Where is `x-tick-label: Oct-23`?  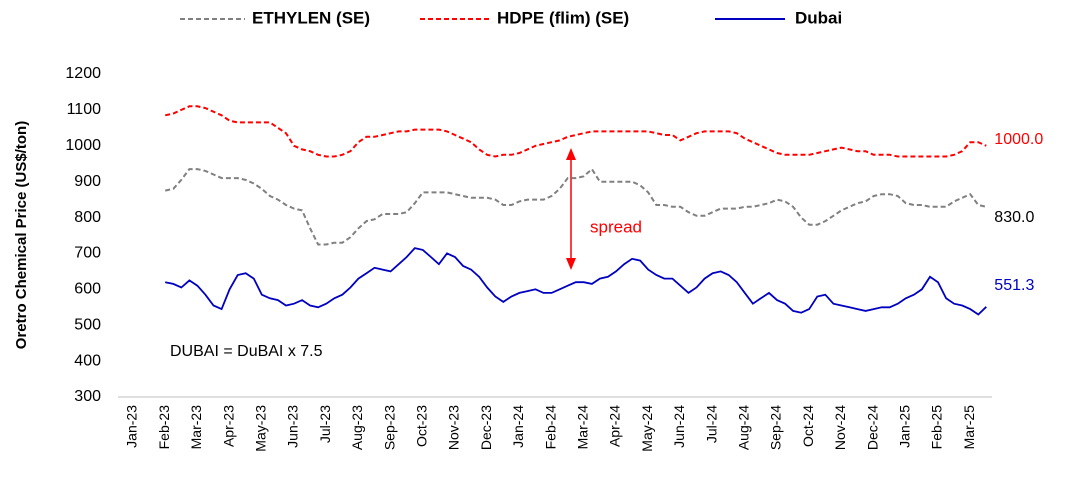 x-tick-label: Oct-23 is located at coordinates (422, 426).